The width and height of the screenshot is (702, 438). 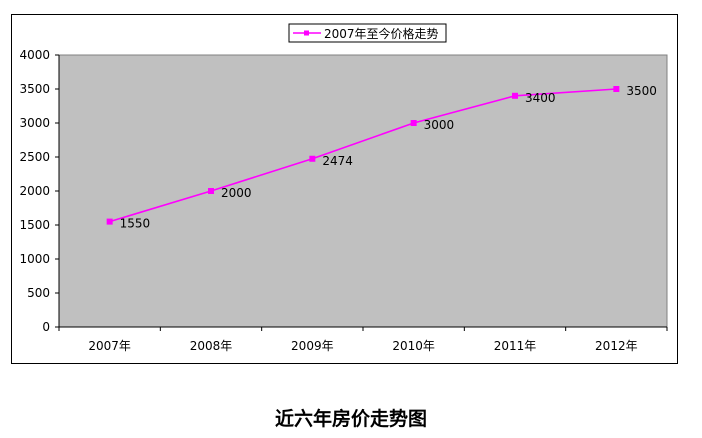 What do you see at coordinates (515, 346) in the screenshot?
I see `x-tick-label: 2011年` at bounding box center [515, 346].